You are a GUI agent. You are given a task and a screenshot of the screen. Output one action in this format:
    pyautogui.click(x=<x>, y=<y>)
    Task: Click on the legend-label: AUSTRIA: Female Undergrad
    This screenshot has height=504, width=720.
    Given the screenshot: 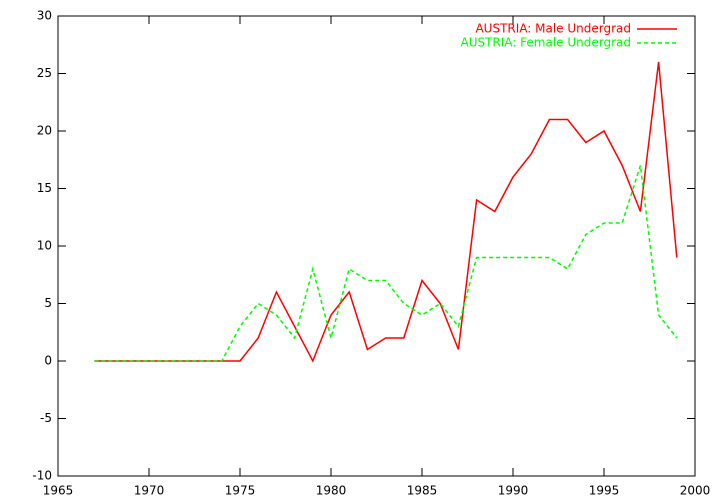 What is the action you would take?
    pyautogui.click(x=545, y=43)
    